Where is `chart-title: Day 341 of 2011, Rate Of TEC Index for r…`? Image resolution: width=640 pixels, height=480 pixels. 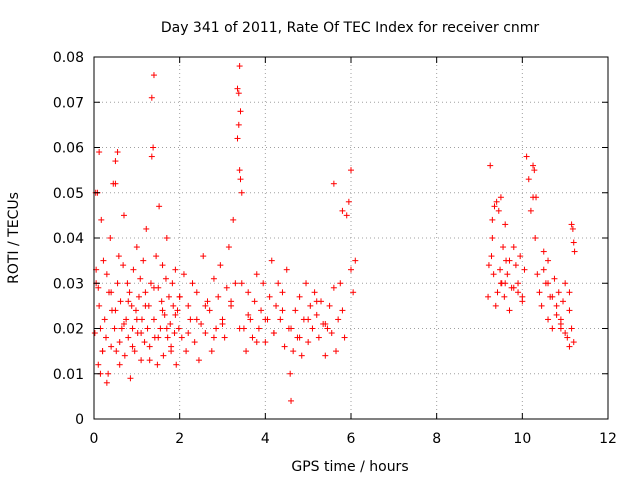
chart-title: Day 341 of 2011, Rate Of TEC Index for r… is located at coordinates (350, 28).